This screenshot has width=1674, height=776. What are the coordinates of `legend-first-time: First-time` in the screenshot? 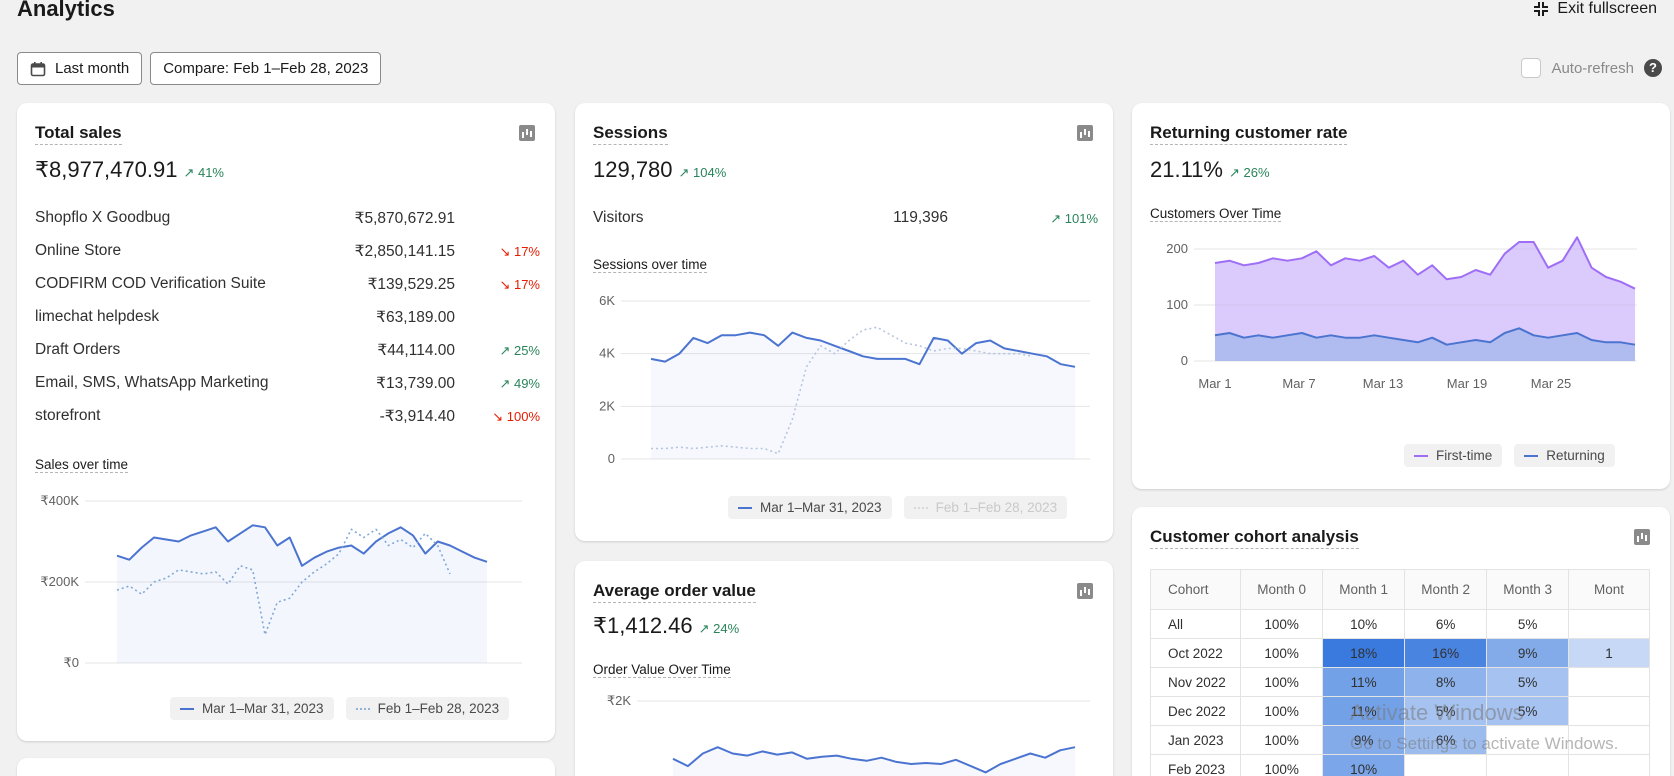 It's located at (1453, 455).